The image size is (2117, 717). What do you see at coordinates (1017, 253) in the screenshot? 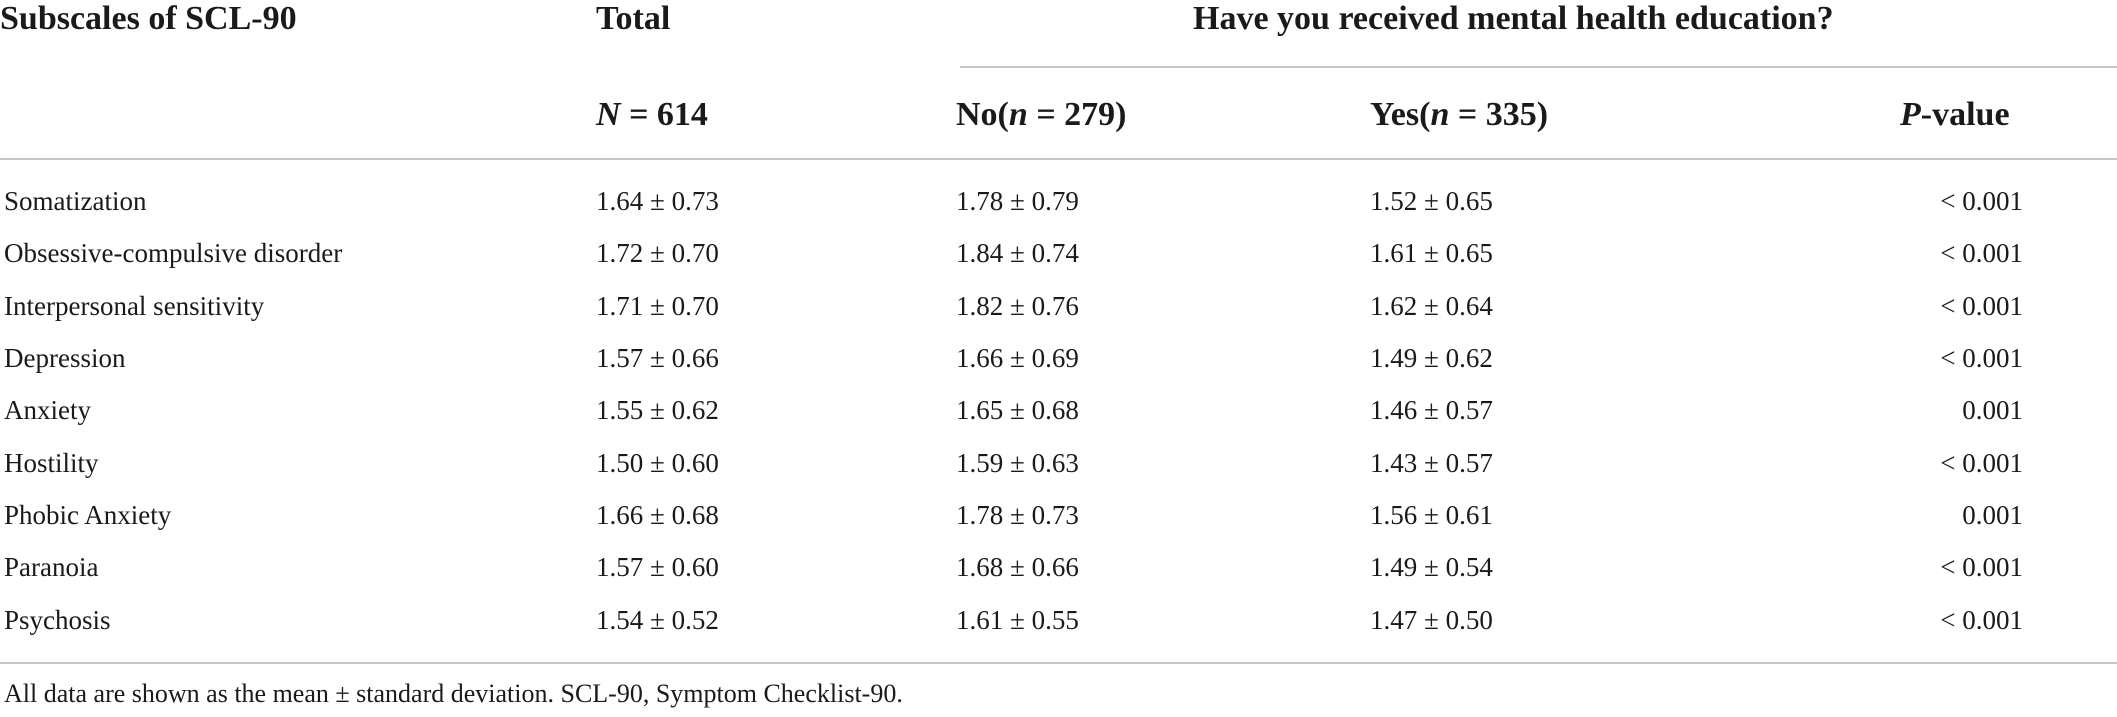
I see `row-no: 1.84 ± 0.74` at bounding box center [1017, 253].